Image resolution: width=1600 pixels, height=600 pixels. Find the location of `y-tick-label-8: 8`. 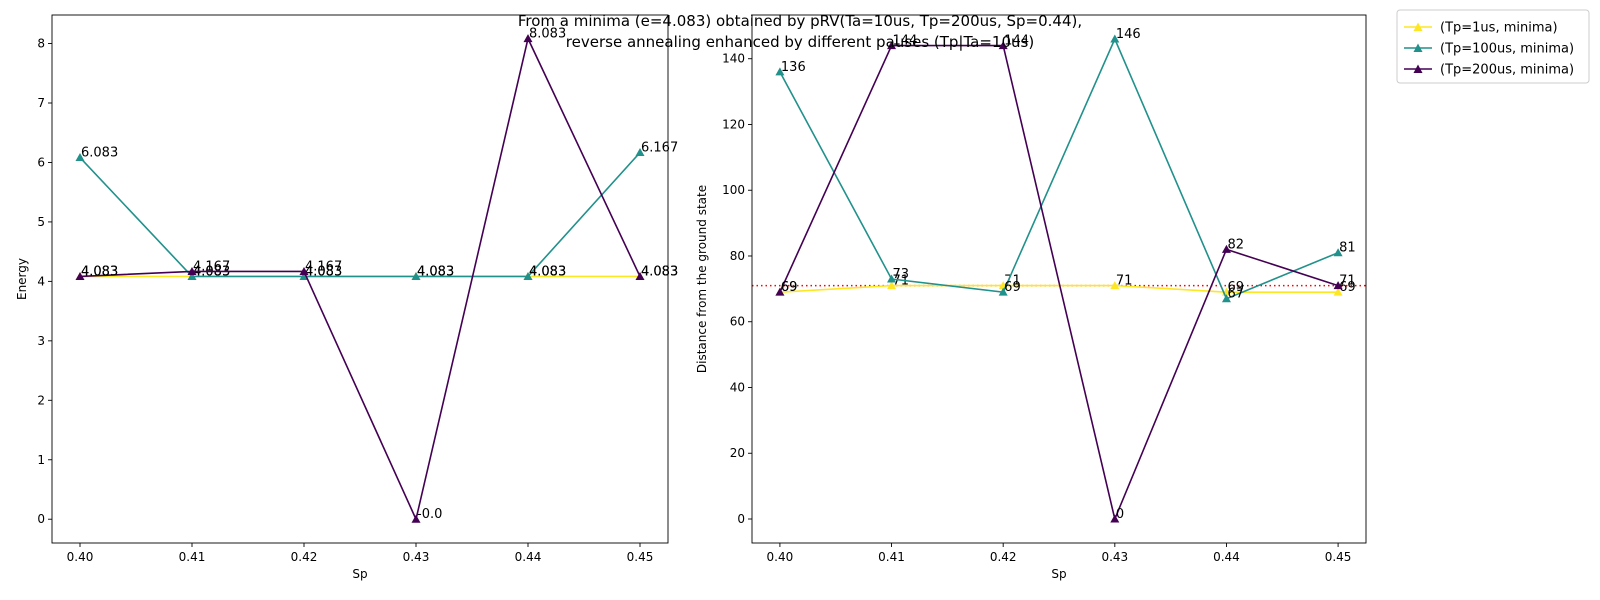

y-tick-label-8: 8 is located at coordinates (41, 44).